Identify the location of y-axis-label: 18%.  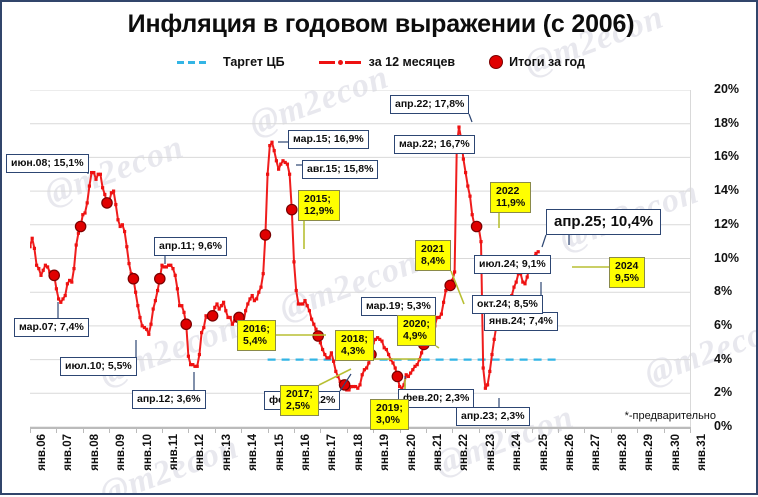
(727, 122).